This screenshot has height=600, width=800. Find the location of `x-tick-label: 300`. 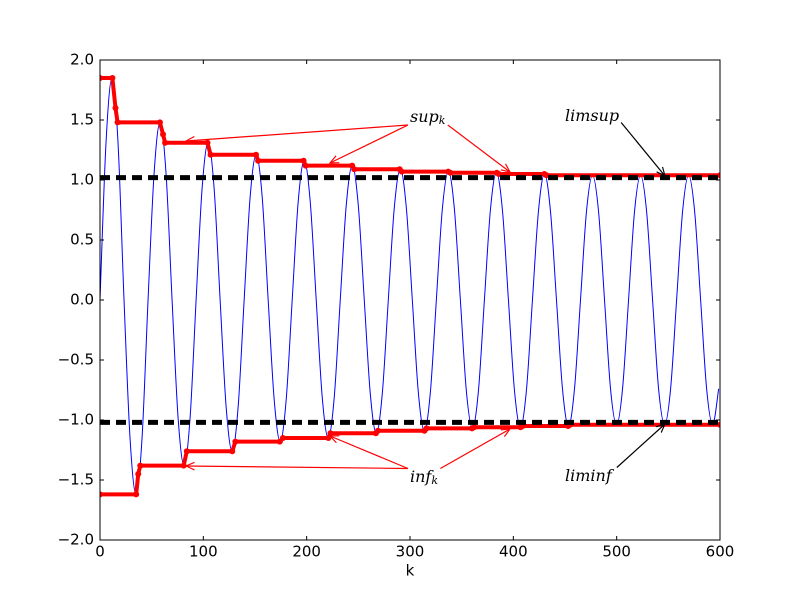

x-tick-label: 300 is located at coordinates (410, 552).